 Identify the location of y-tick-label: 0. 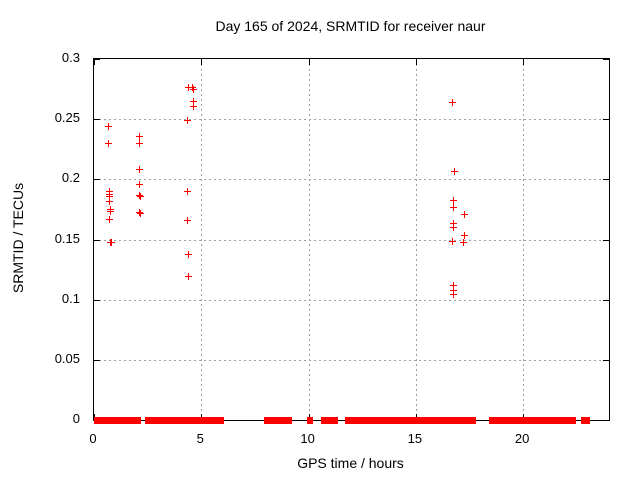
(76, 418).